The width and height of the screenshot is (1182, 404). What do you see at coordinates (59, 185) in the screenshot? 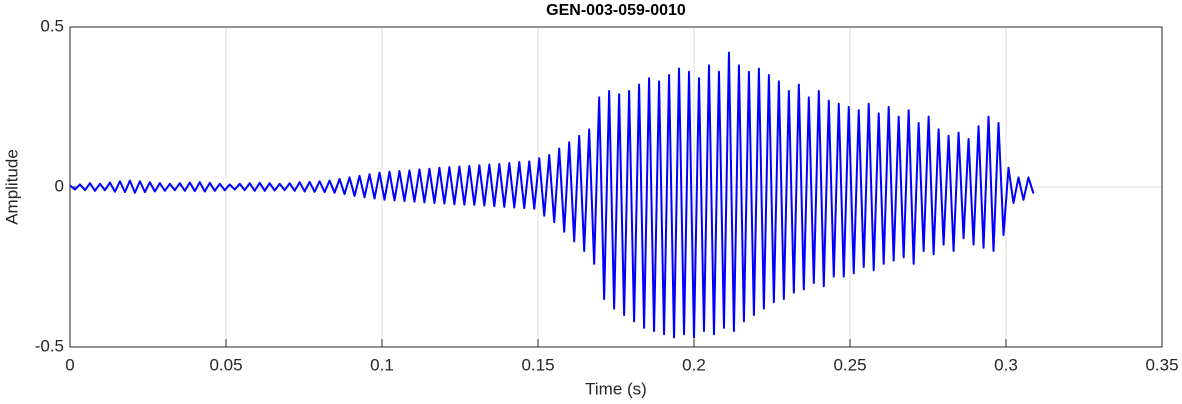
I see `y-tick-label: 0` at bounding box center [59, 185].